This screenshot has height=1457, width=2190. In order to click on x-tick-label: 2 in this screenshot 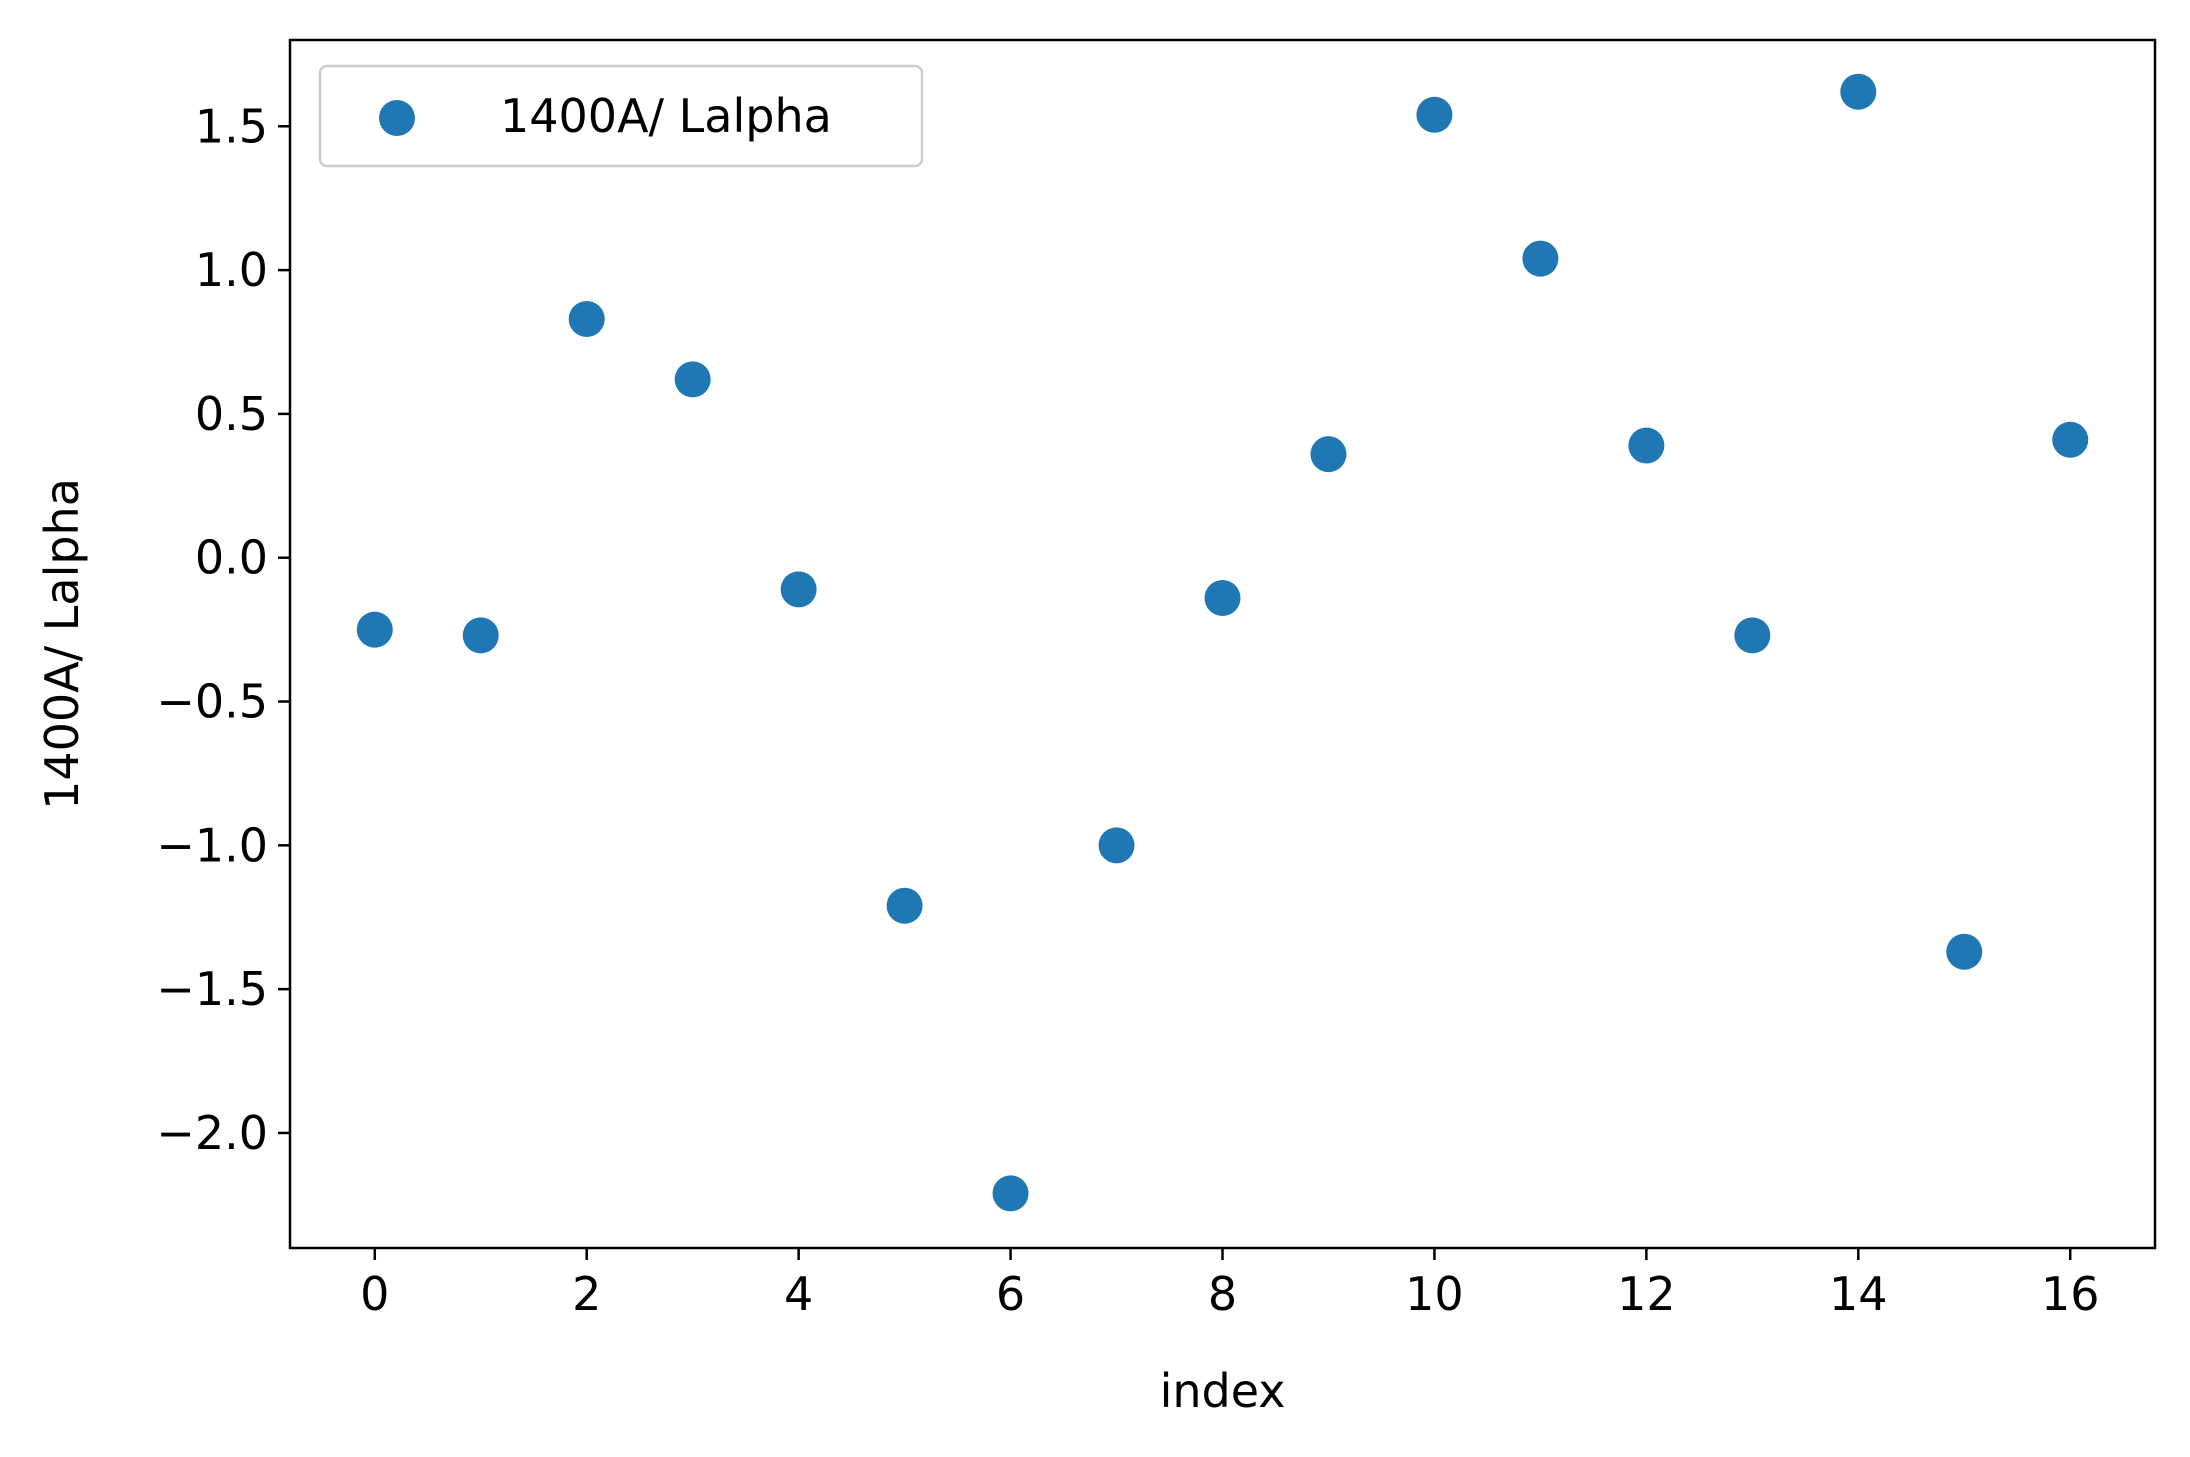, I will do `click(586, 1294)`.